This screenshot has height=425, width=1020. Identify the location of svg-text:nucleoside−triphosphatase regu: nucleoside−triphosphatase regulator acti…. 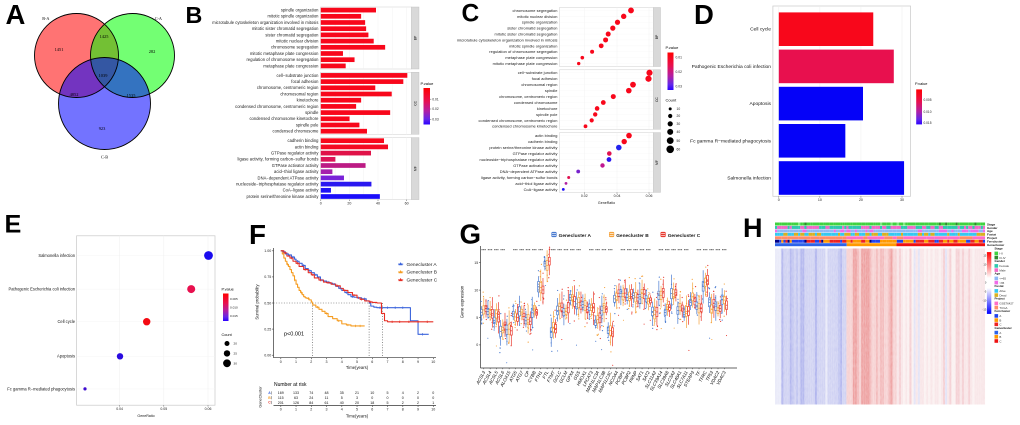
(518, 159).